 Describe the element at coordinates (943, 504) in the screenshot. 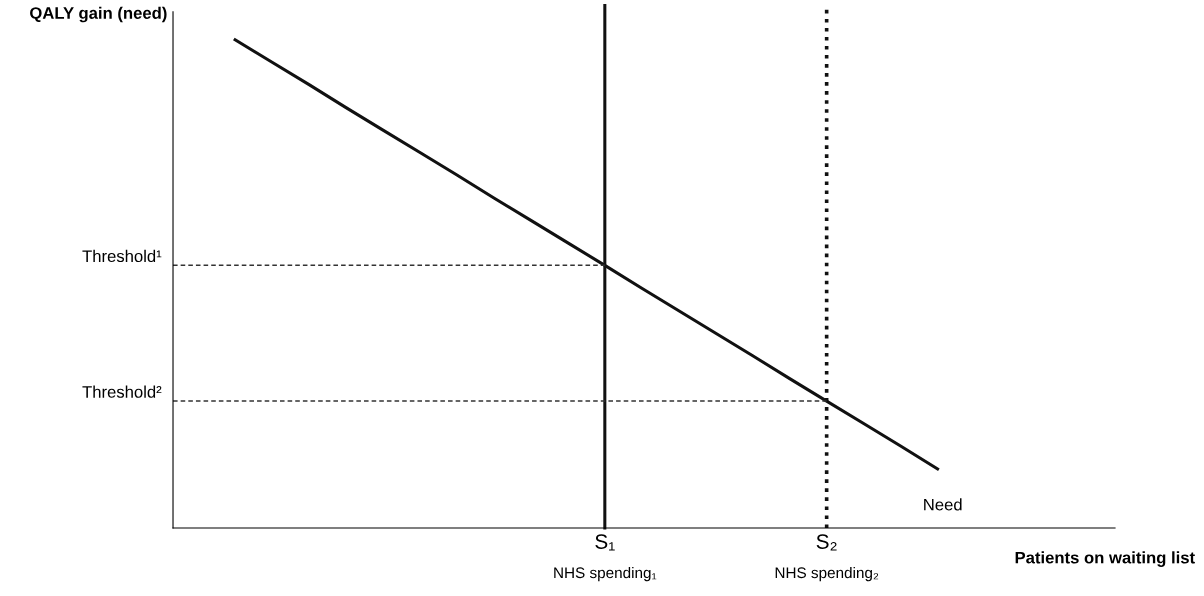

I see `series-label: Need` at that location.